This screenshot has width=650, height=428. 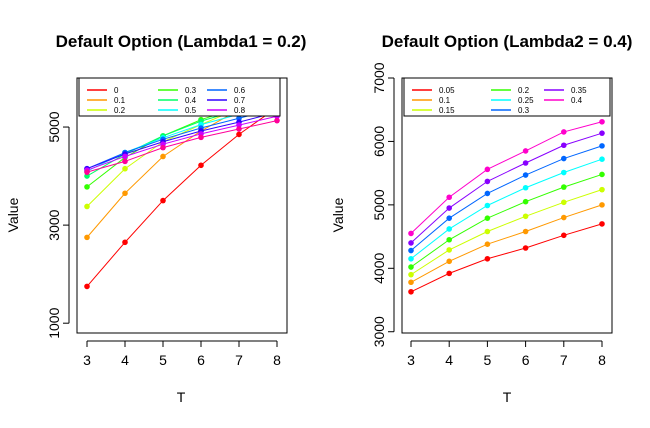 I want to click on legend-label: 0.7, so click(x=240, y=100).